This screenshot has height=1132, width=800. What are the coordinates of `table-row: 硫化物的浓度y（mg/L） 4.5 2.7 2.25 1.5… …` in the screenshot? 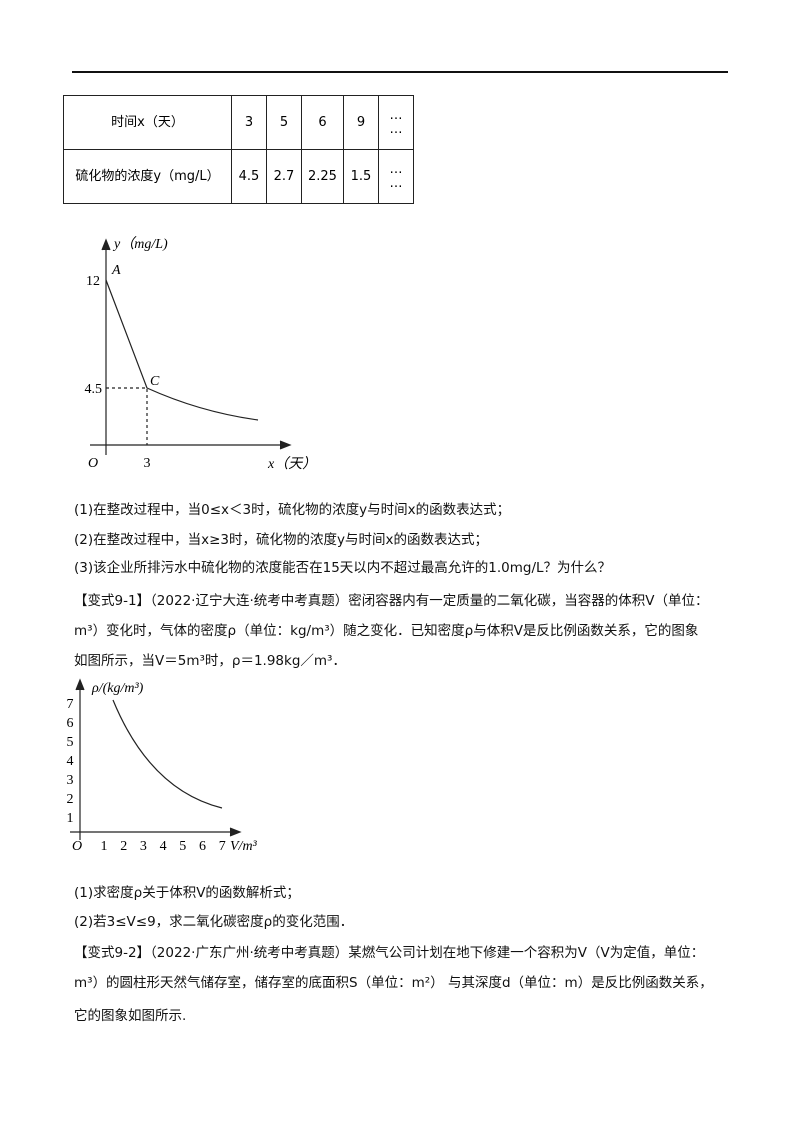 It's located at (238, 176).